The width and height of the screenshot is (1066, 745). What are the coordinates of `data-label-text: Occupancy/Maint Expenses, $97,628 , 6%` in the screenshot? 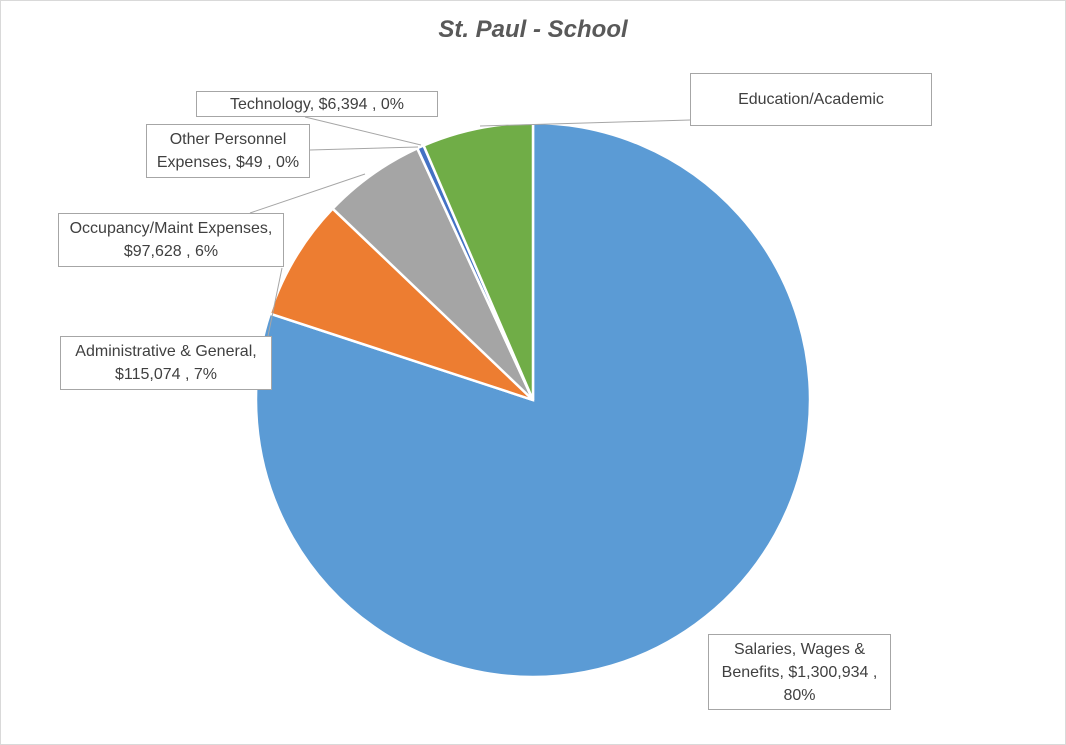 It's located at (171, 240).